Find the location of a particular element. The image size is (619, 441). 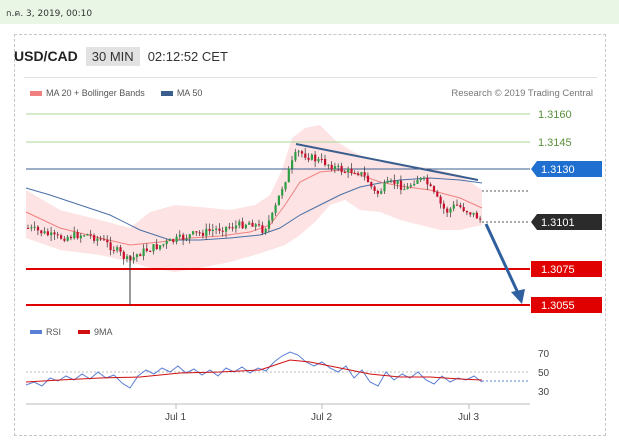

level-6-text: 1.3055 is located at coordinates (558, 306).